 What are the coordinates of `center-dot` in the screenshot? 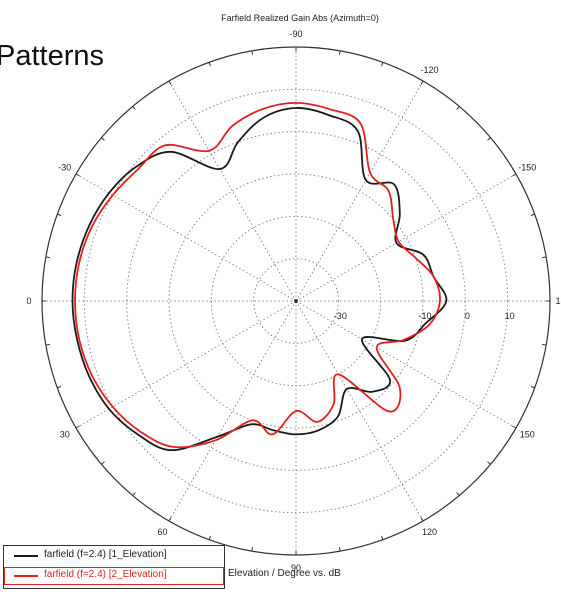 It's located at (296, 301).